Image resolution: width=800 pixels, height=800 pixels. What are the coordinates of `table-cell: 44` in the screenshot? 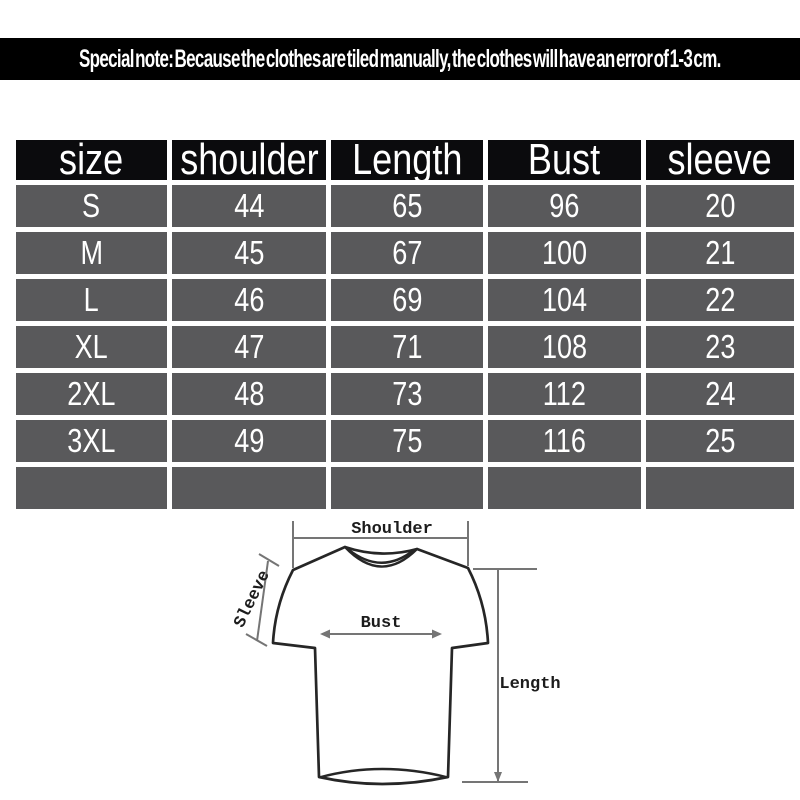 It's located at (249, 206).